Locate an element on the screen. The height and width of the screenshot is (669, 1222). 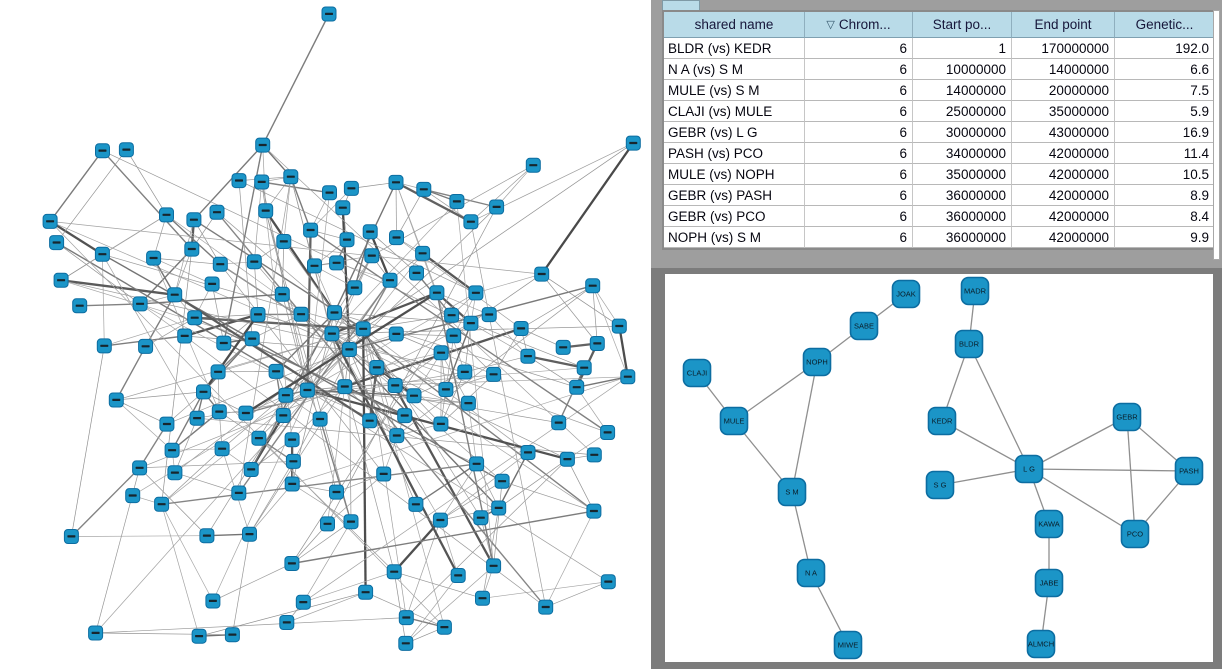
node-n-a: N A is located at coordinates (811, 573).